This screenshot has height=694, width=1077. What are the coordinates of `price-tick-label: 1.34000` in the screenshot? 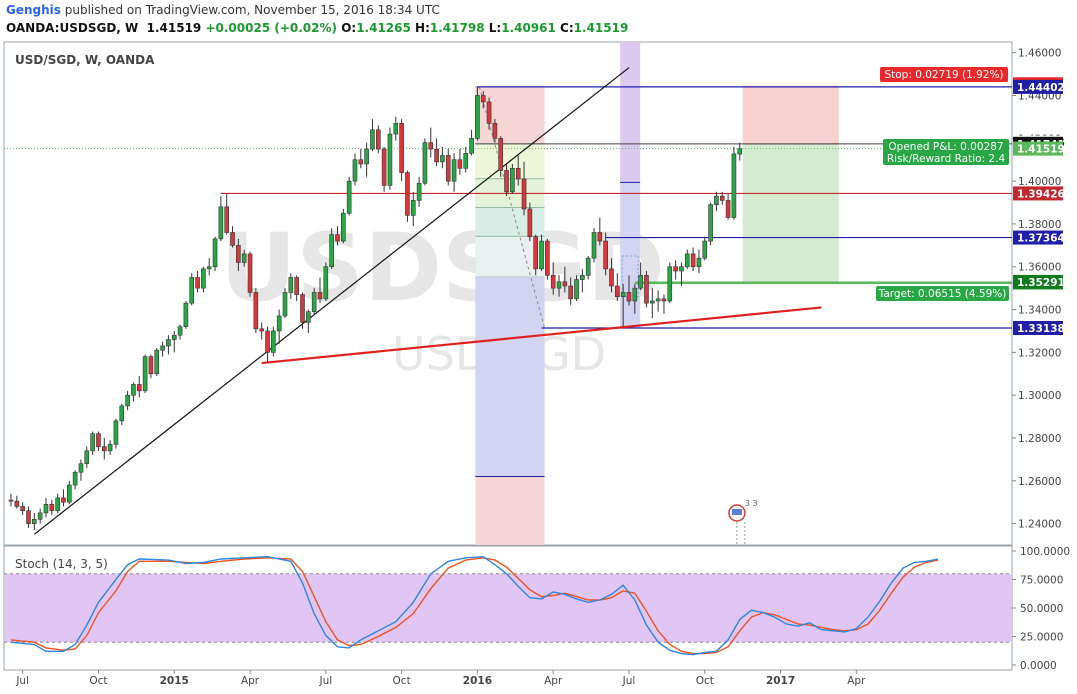 It's located at (1039, 311).